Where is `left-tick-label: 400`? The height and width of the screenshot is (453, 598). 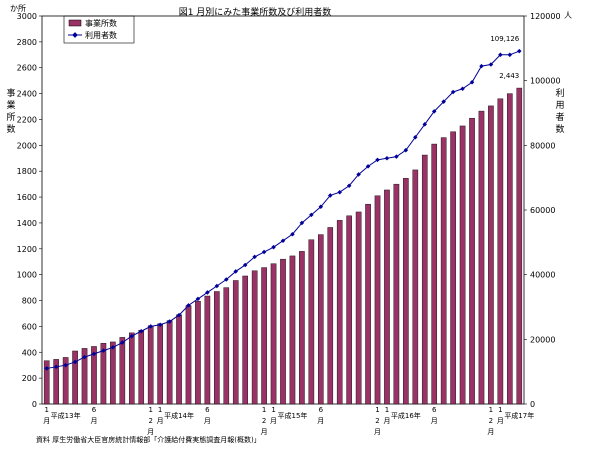
left-tick-label: 400 is located at coordinates (29, 352).